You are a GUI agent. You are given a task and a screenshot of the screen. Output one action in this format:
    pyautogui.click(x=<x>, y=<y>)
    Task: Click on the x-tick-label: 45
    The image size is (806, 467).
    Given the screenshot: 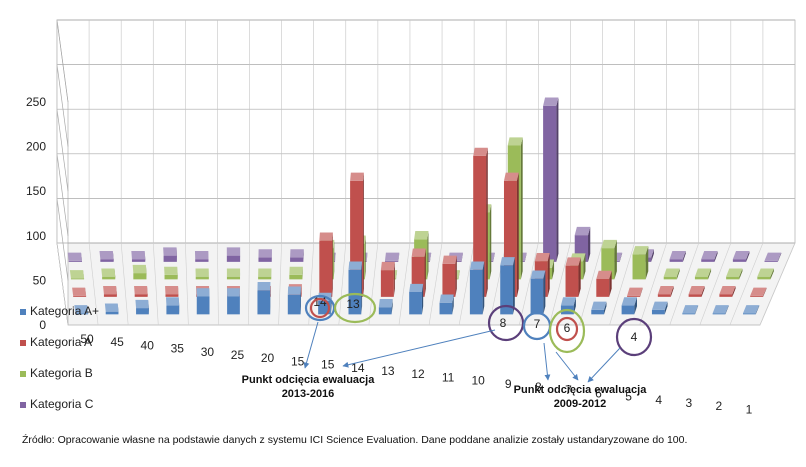 What is the action you would take?
    pyautogui.click(x=117, y=342)
    